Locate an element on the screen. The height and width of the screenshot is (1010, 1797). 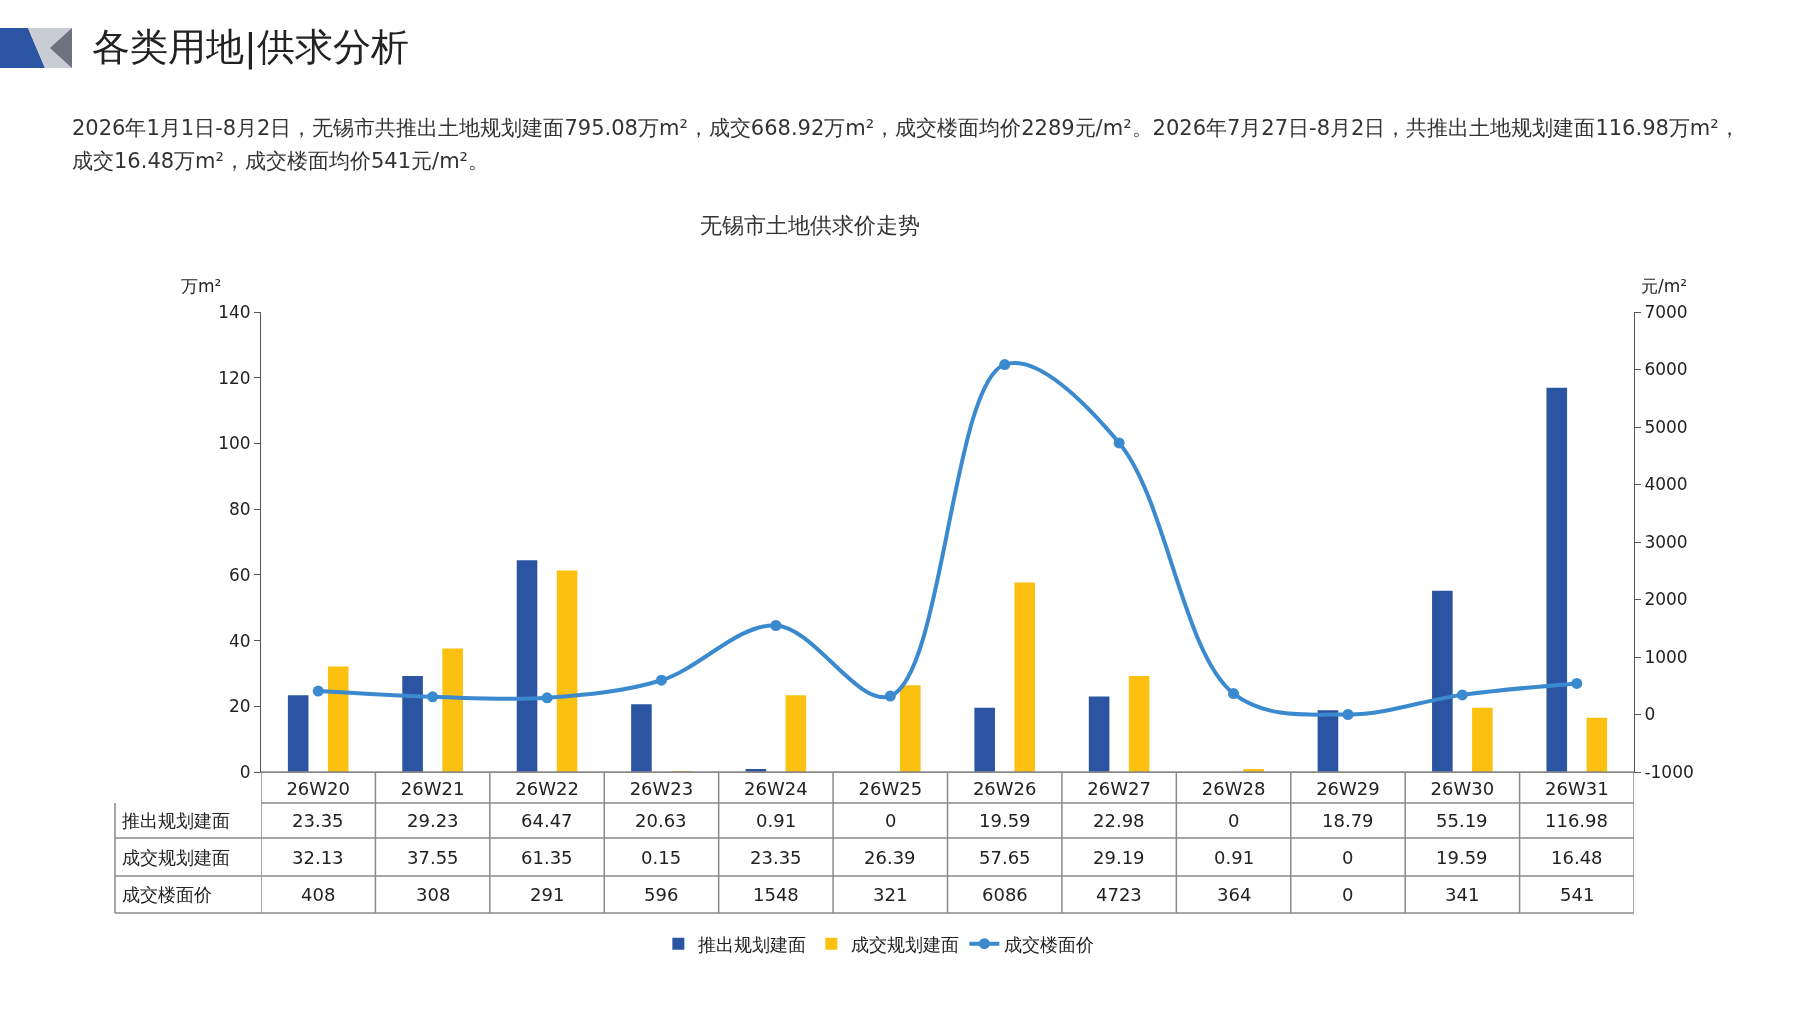
legend-label: 成交楼面价 is located at coordinates (1049, 944).